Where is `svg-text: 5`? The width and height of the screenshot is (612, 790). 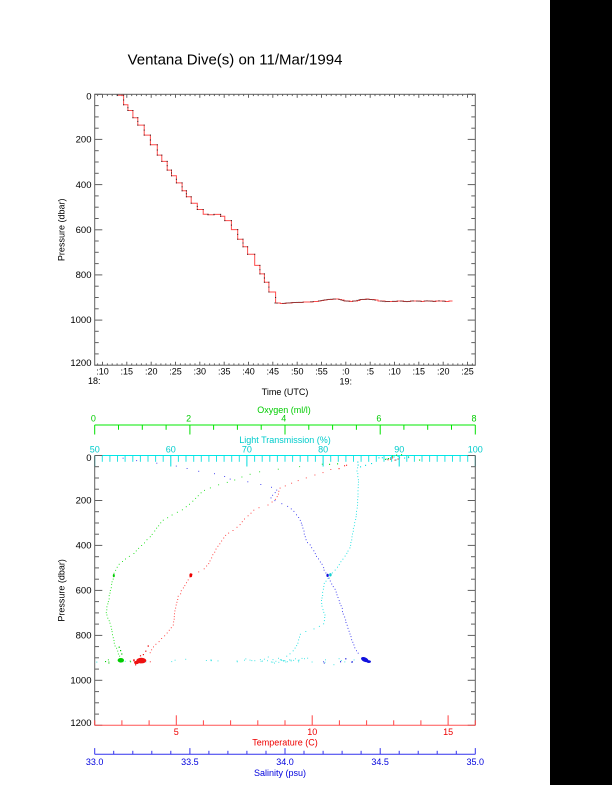 svg-text: 5 is located at coordinates (176, 732).